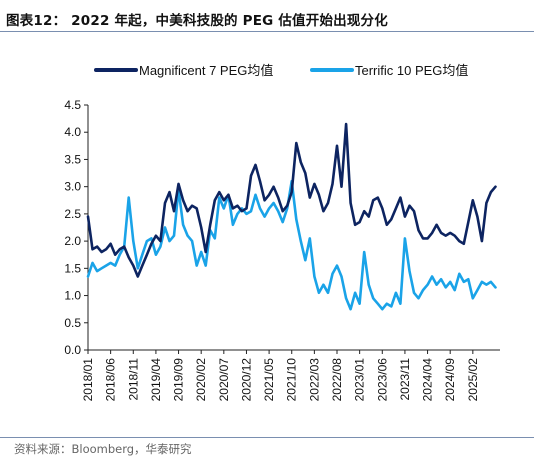  I want to click on top-divider, so click(267, 31).